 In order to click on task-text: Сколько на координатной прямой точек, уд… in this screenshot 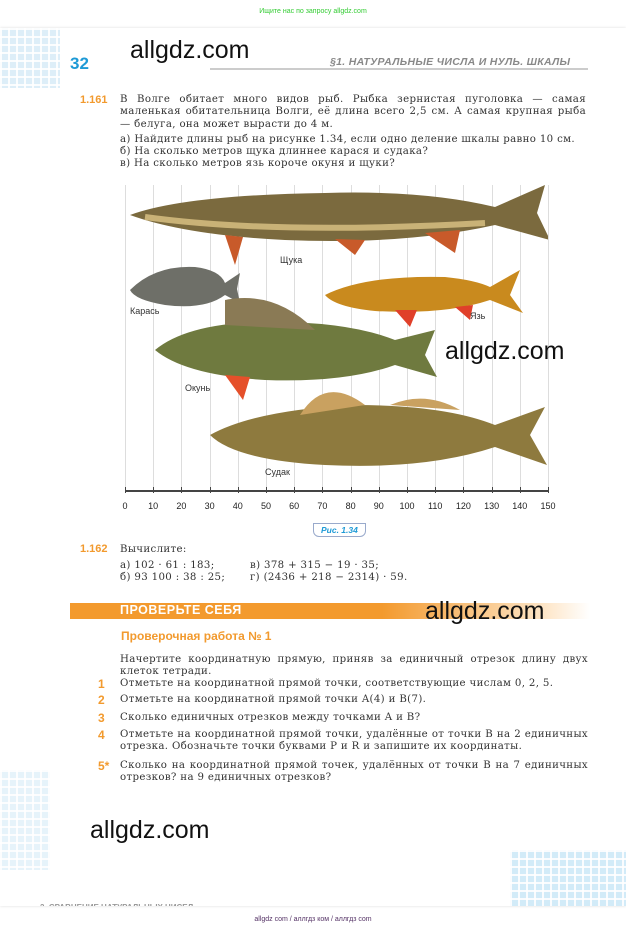, I will do `click(354, 772)`.